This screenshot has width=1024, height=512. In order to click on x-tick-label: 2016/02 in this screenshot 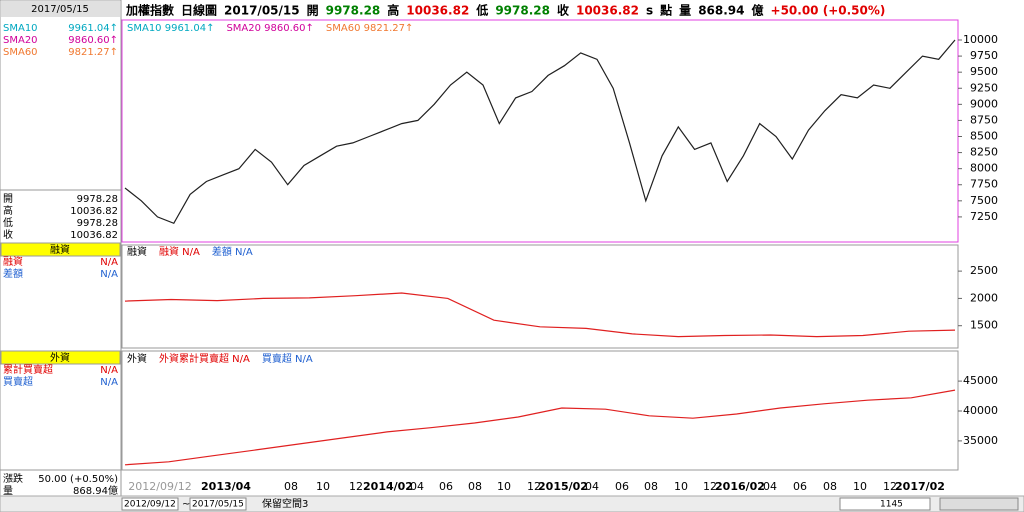, I will do `click(740, 486)`.